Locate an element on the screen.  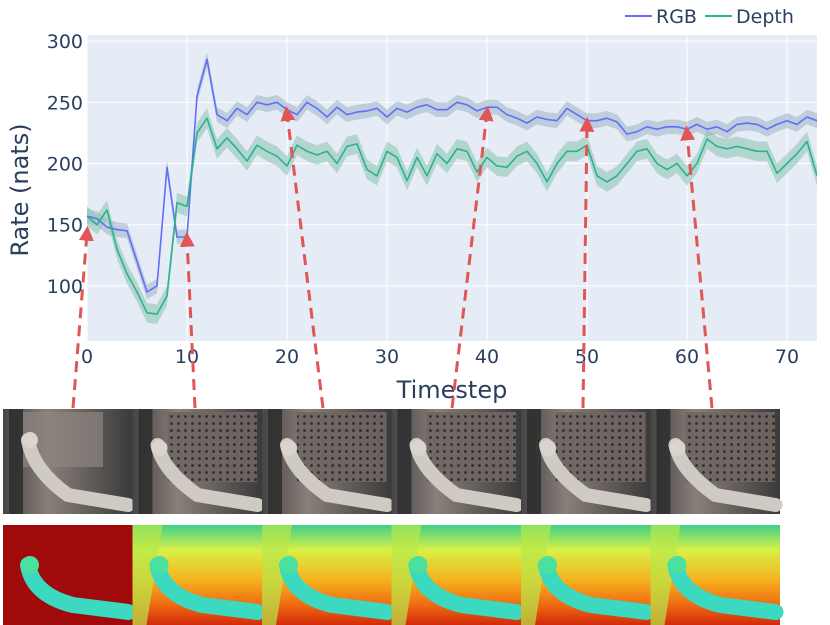
x-tick-label: 60 is located at coordinates (687, 357).